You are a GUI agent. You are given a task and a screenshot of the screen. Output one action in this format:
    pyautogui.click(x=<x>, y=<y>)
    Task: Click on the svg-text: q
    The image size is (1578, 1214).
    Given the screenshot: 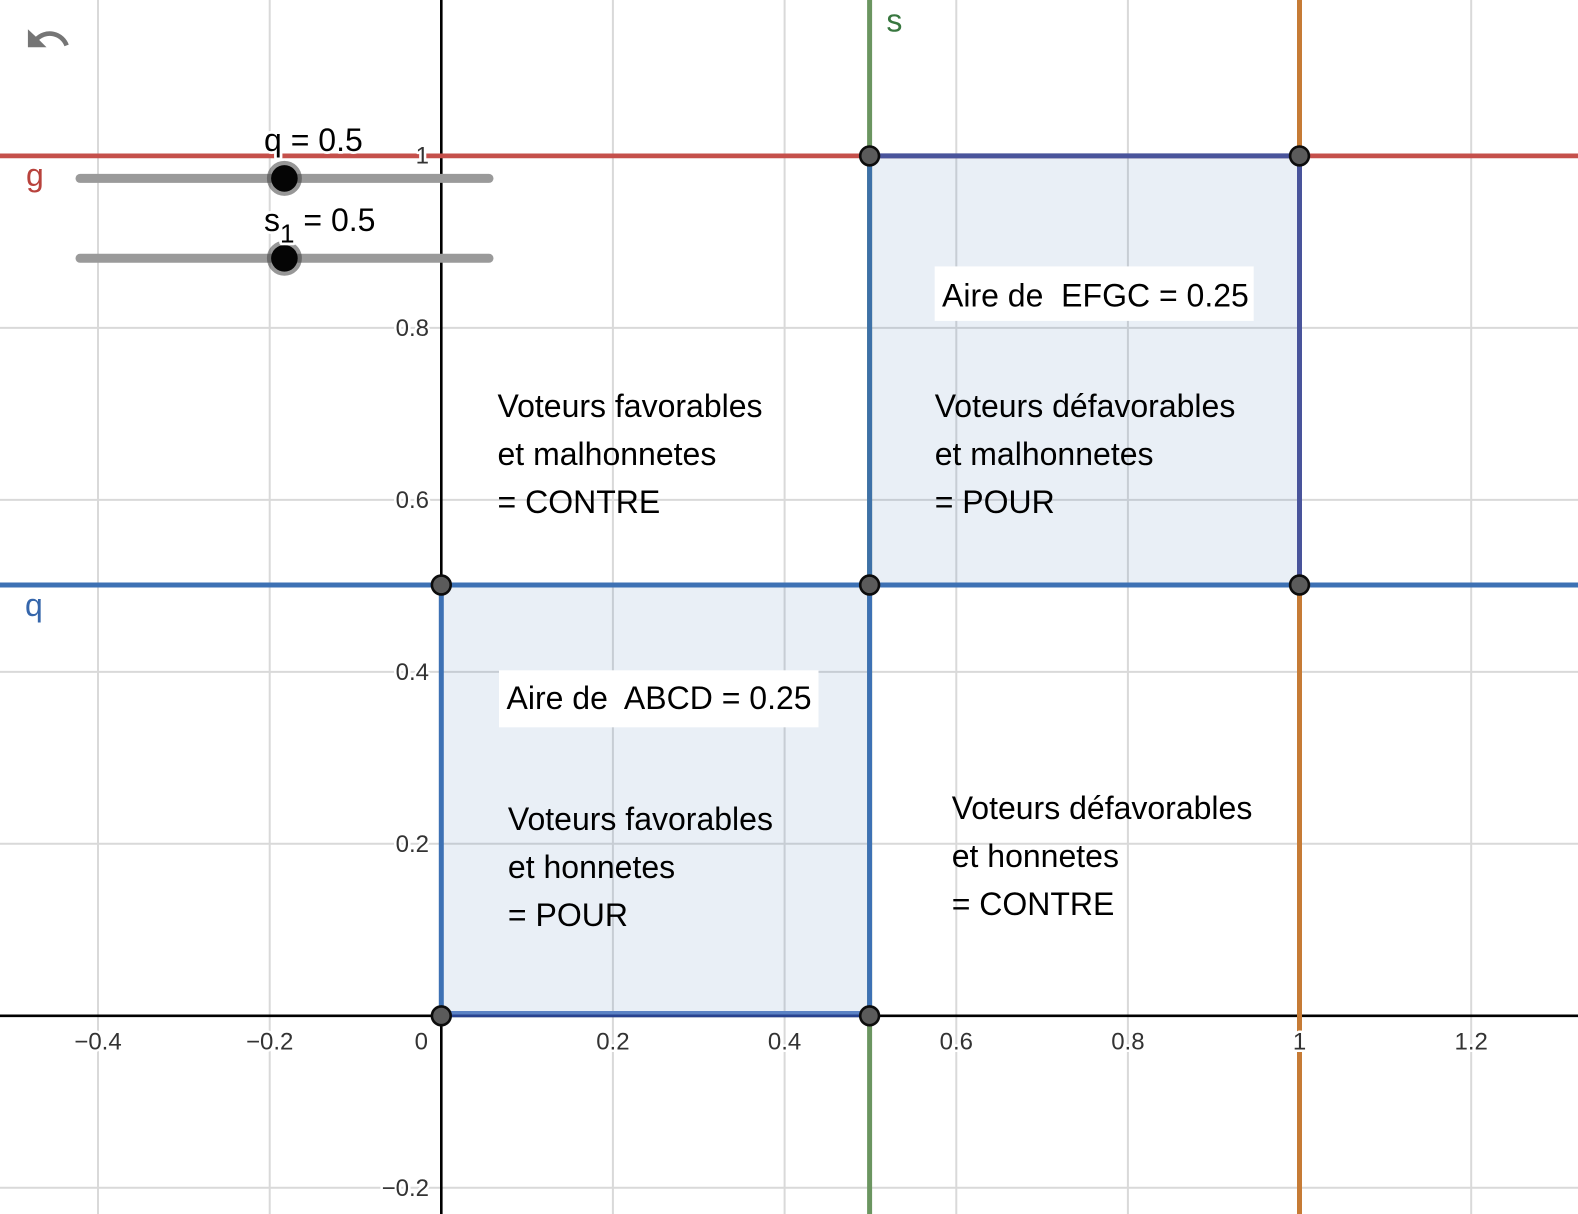 What is the action you would take?
    pyautogui.click(x=34, y=605)
    